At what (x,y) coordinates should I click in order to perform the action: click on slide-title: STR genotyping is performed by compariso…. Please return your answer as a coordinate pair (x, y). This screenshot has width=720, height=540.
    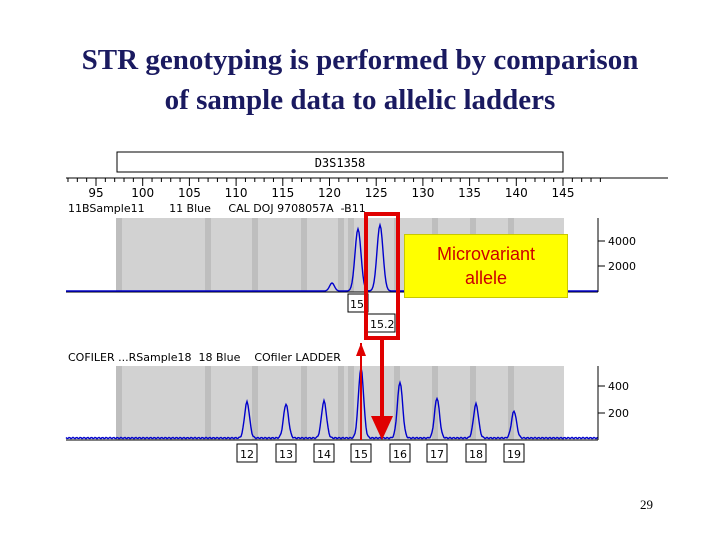
    Looking at the image, I should click on (360, 80).